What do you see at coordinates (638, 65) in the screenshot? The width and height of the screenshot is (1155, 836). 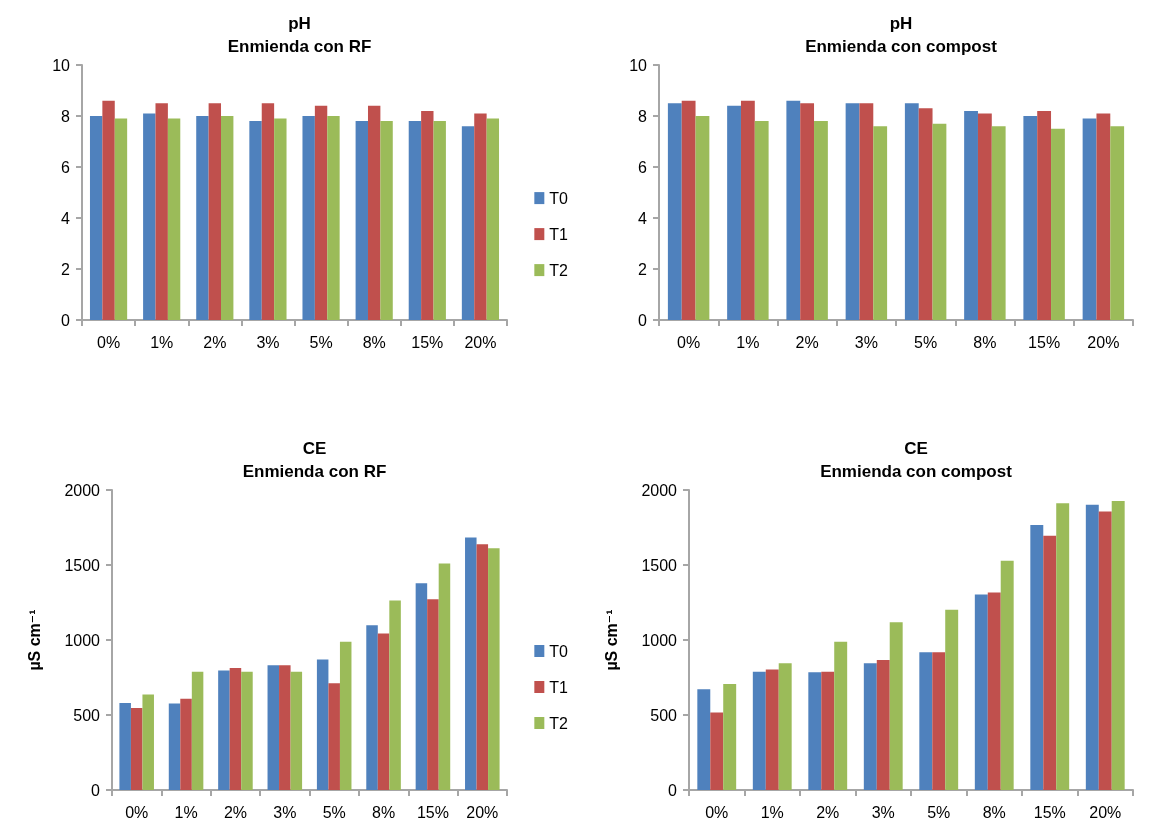 I see `y-tick-label: 10` at bounding box center [638, 65].